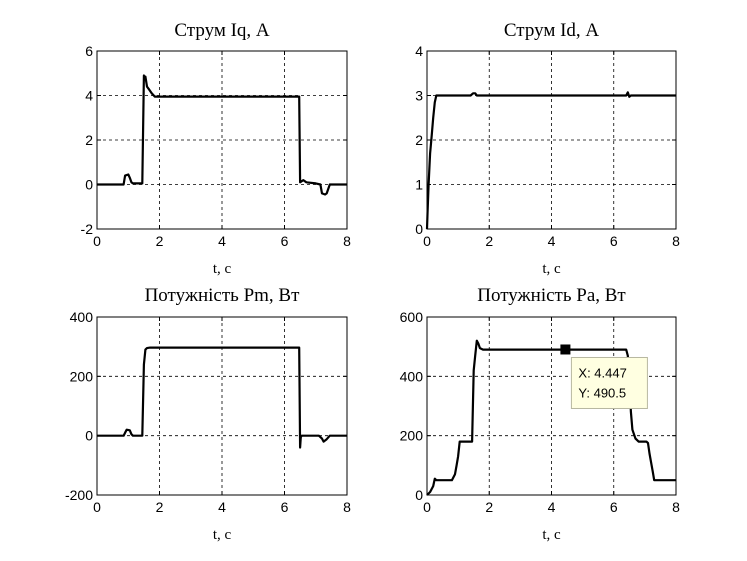 The height and width of the screenshot is (561, 747). What do you see at coordinates (609, 382) in the screenshot?
I see `datatip-box` at bounding box center [609, 382].